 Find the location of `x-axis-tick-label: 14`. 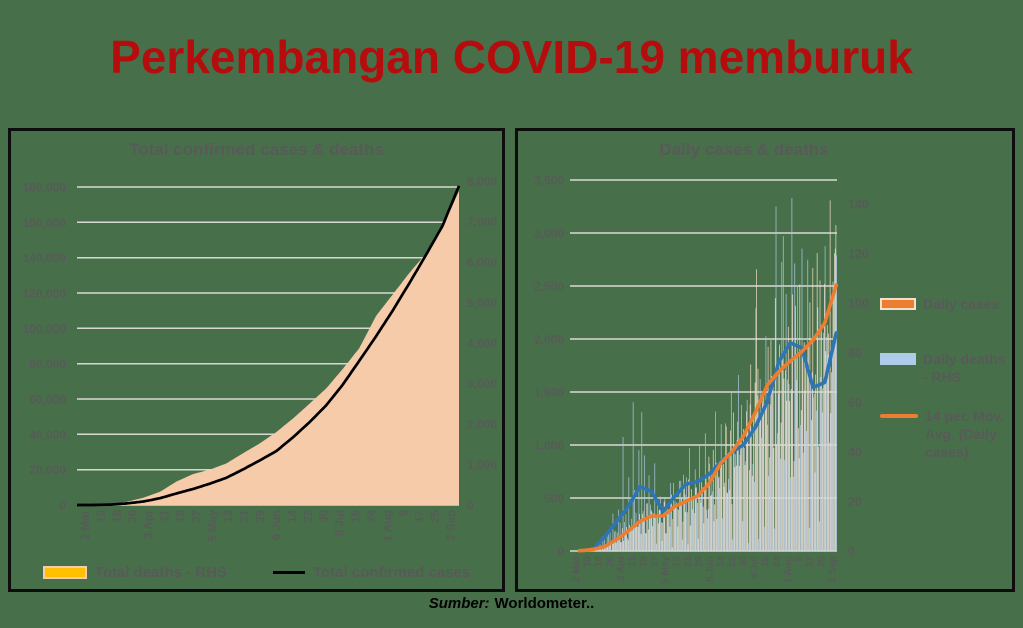

x-axis-tick-label: 14 is located at coordinates (721, 562).